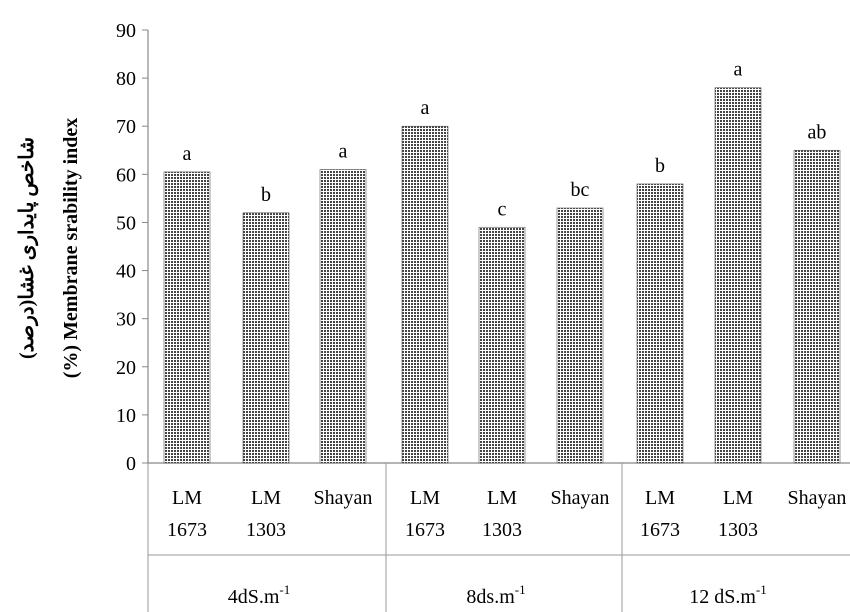 This screenshot has height=612, width=850. What do you see at coordinates (502, 209) in the screenshot?
I see `significance-letter: c` at bounding box center [502, 209].